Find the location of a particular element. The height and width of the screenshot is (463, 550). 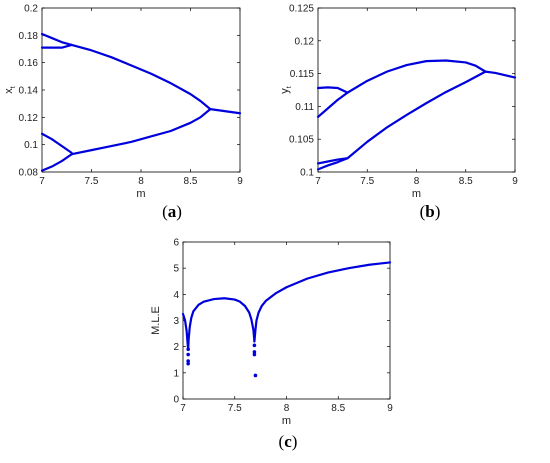

y-tick-label: 2 is located at coordinates (176, 347).